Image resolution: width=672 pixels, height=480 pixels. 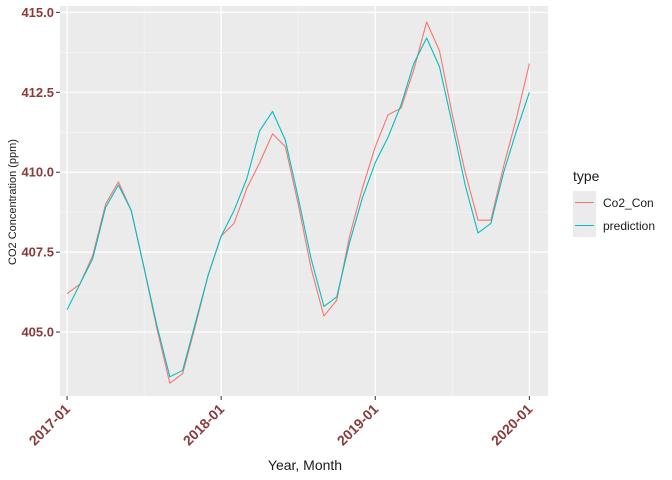 What do you see at coordinates (204, 425) in the screenshot?
I see `x-tick-label: 2018-01` at bounding box center [204, 425].